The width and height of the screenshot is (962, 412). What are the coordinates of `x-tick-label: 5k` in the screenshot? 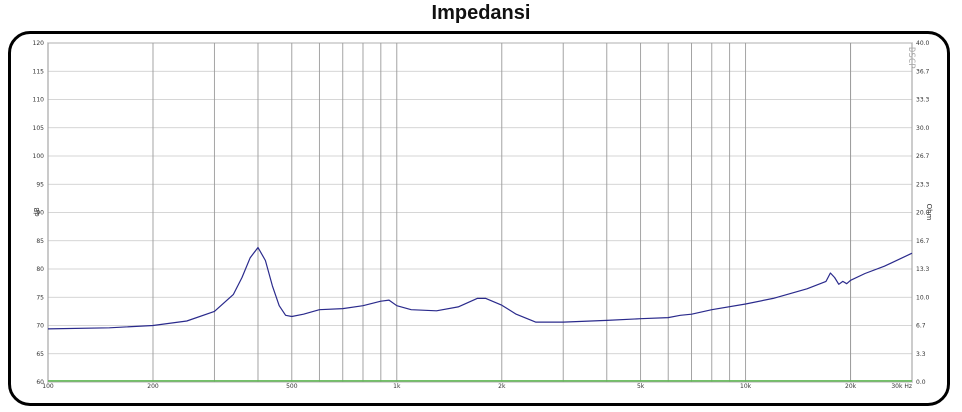 It's located at (641, 386).